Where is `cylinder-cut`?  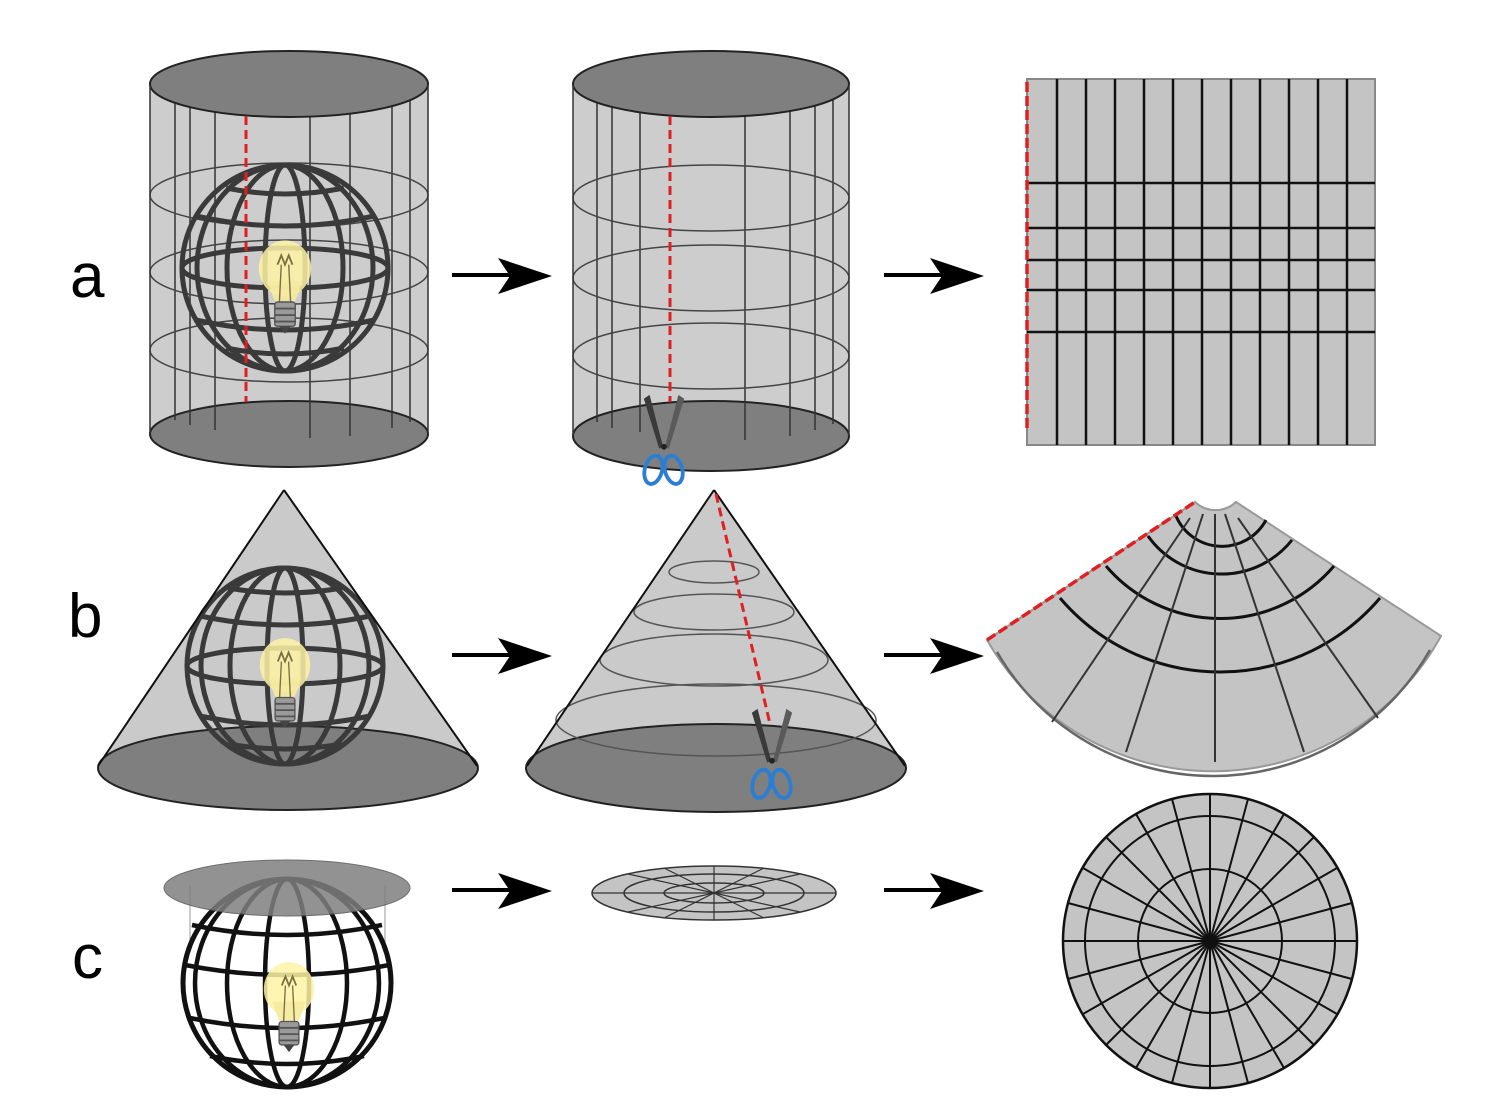
cylinder-cut is located at coordinates (711, 269).